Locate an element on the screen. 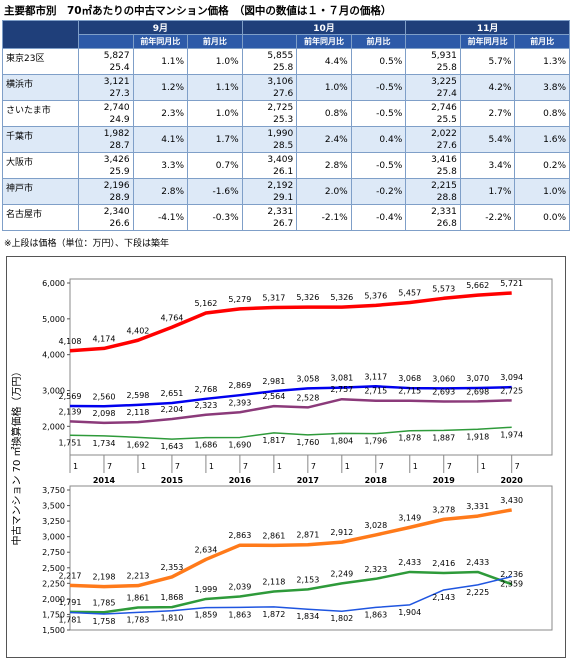 The width and height of the screenshot is (572, 659). yoy: 5.4% is located at coordinates (487, 139).